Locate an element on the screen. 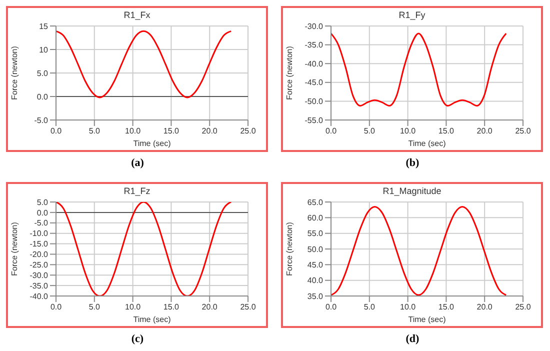 This screenshot has width=550, height=351. y-tick-label: -50.0 is located at coordinates (314, 101).